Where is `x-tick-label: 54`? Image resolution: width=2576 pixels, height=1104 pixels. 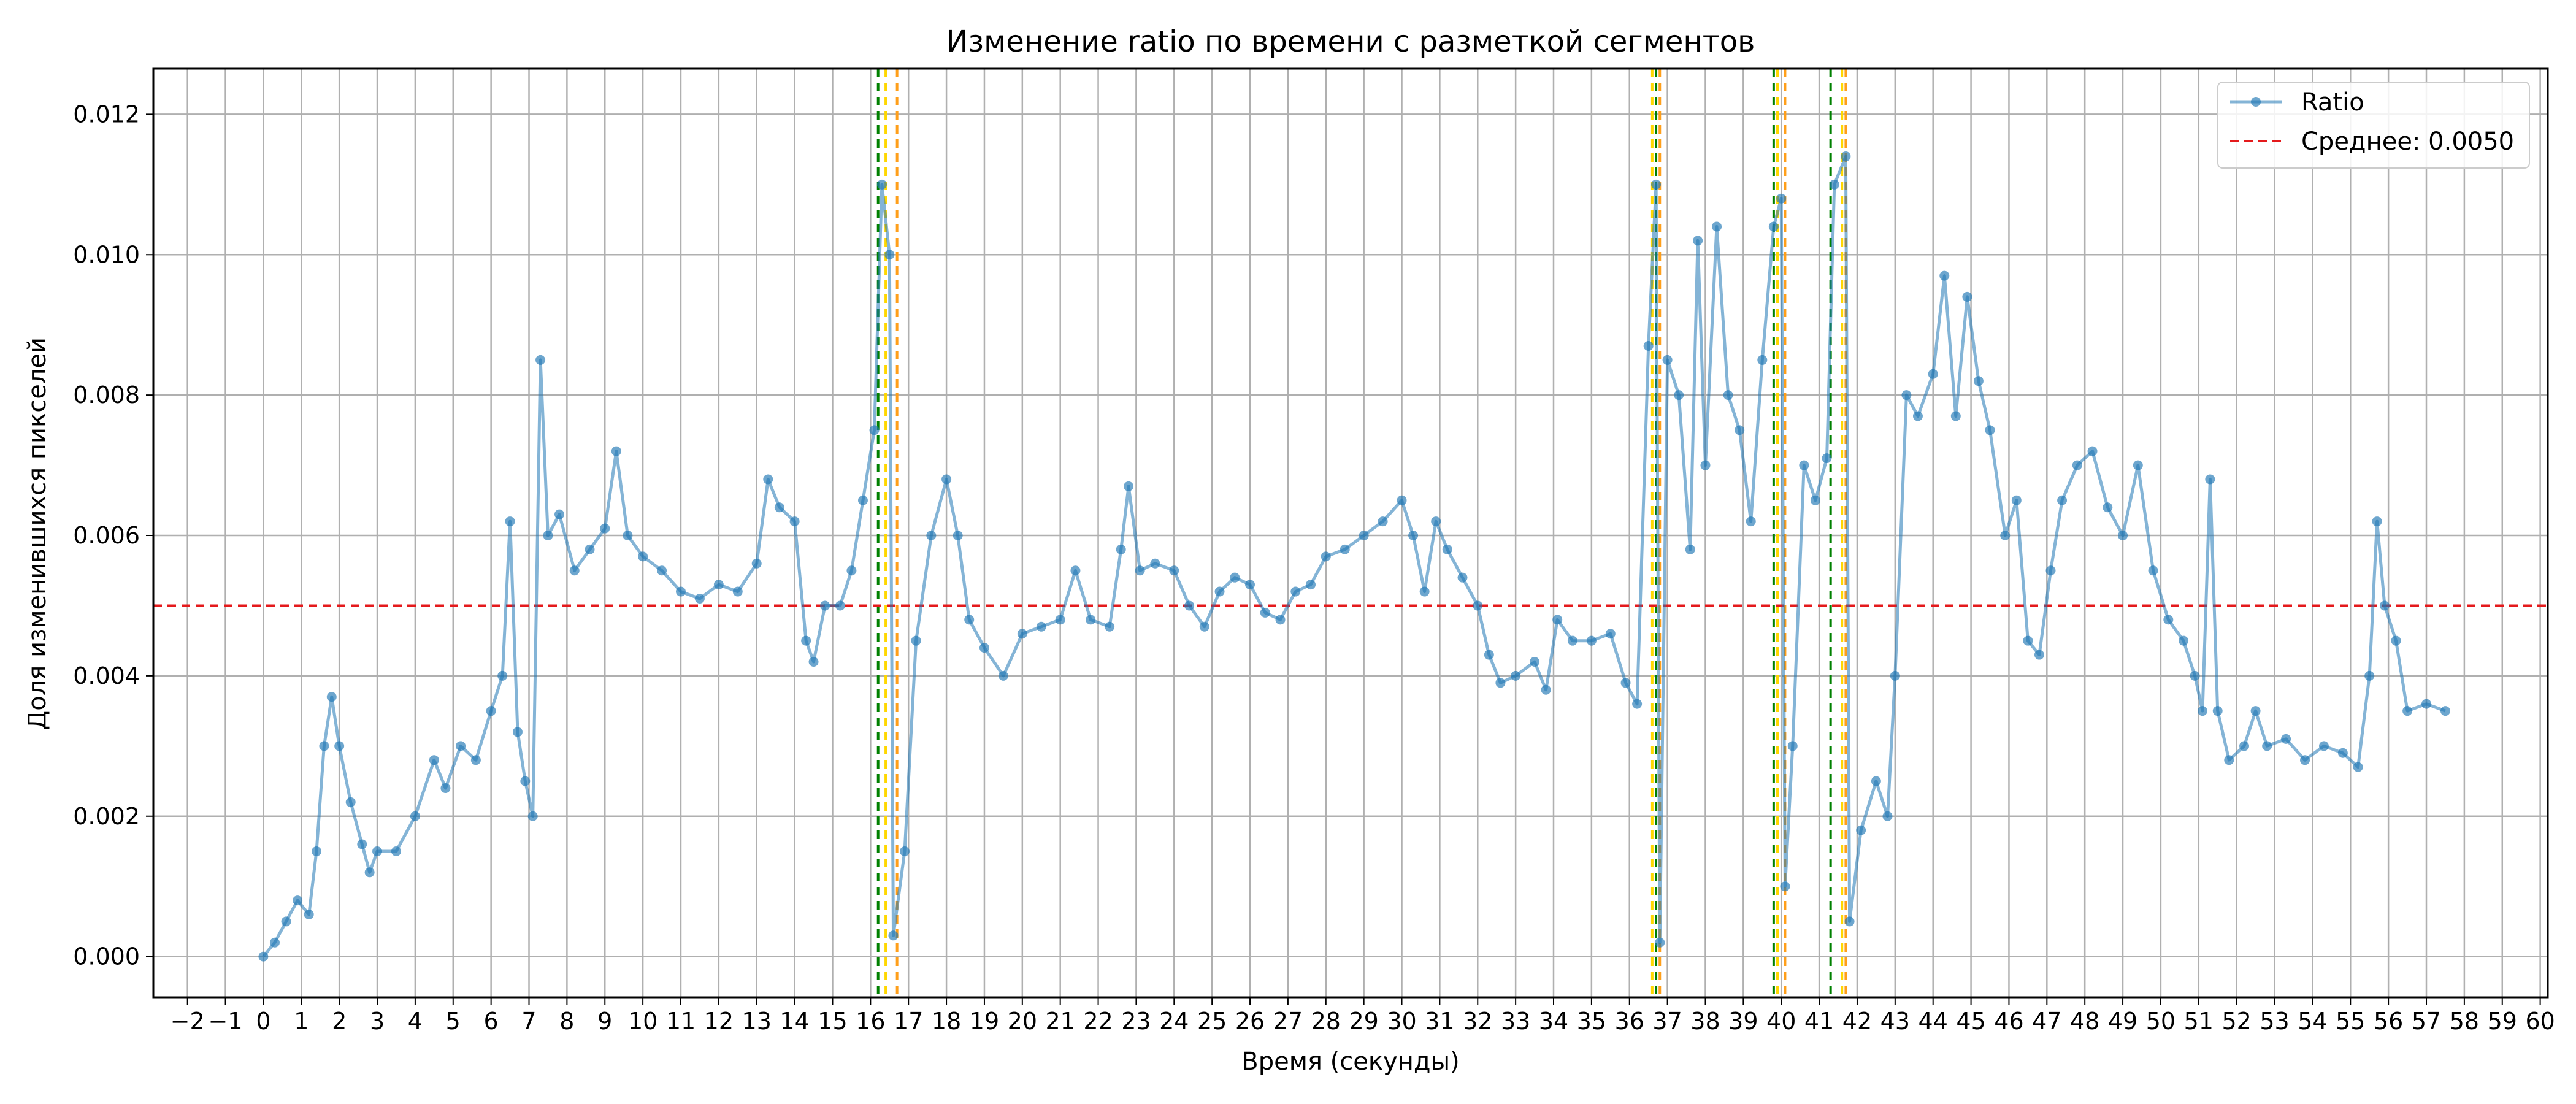
x-tick-label: 54 is located at coordinates (2312, 1021).